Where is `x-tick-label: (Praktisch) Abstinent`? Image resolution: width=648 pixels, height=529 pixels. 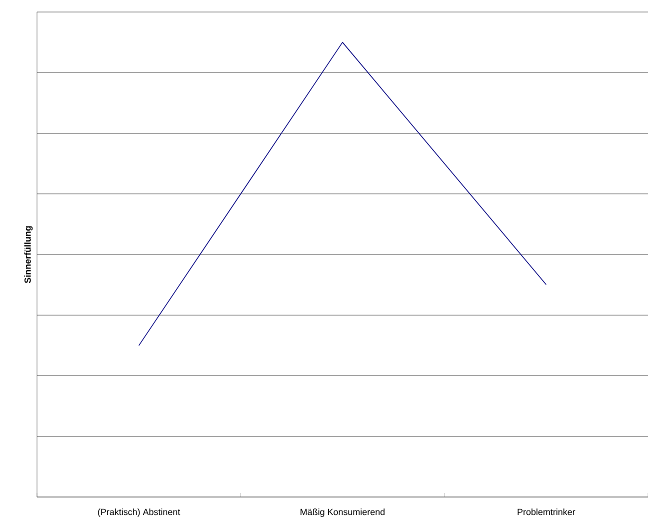
x-tick-label: (Praktisch) Abstinent is located at coordinates (139, 512).